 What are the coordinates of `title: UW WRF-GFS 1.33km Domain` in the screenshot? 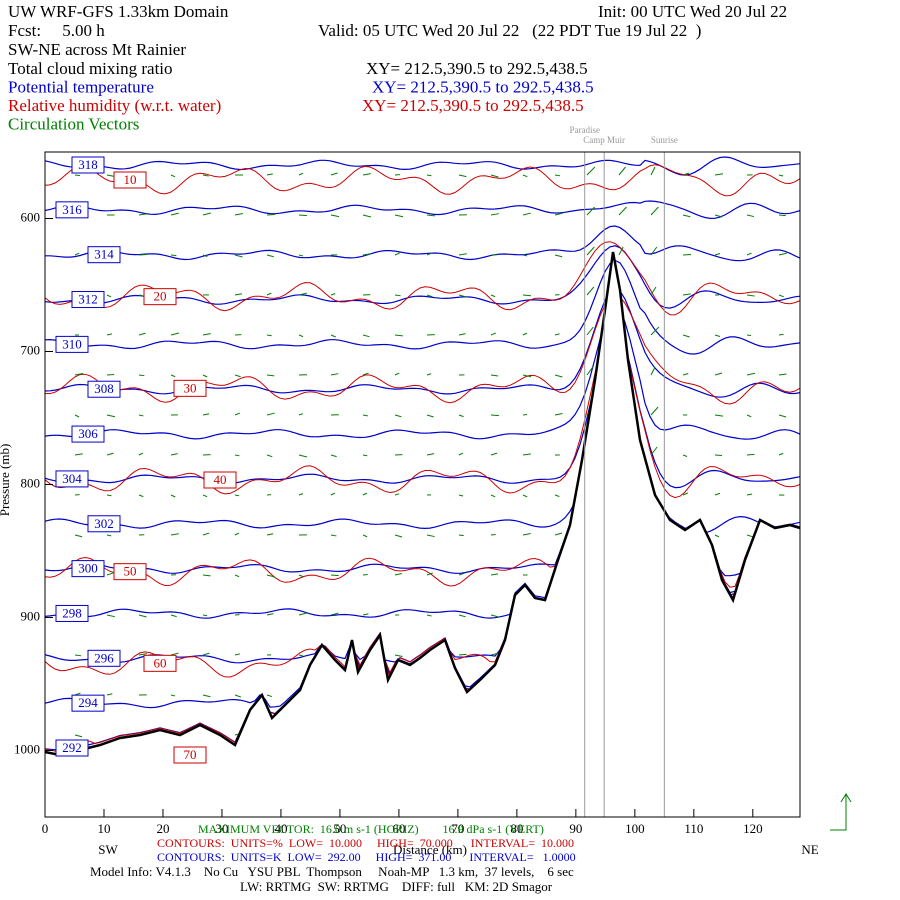 It's located at (118, 11).